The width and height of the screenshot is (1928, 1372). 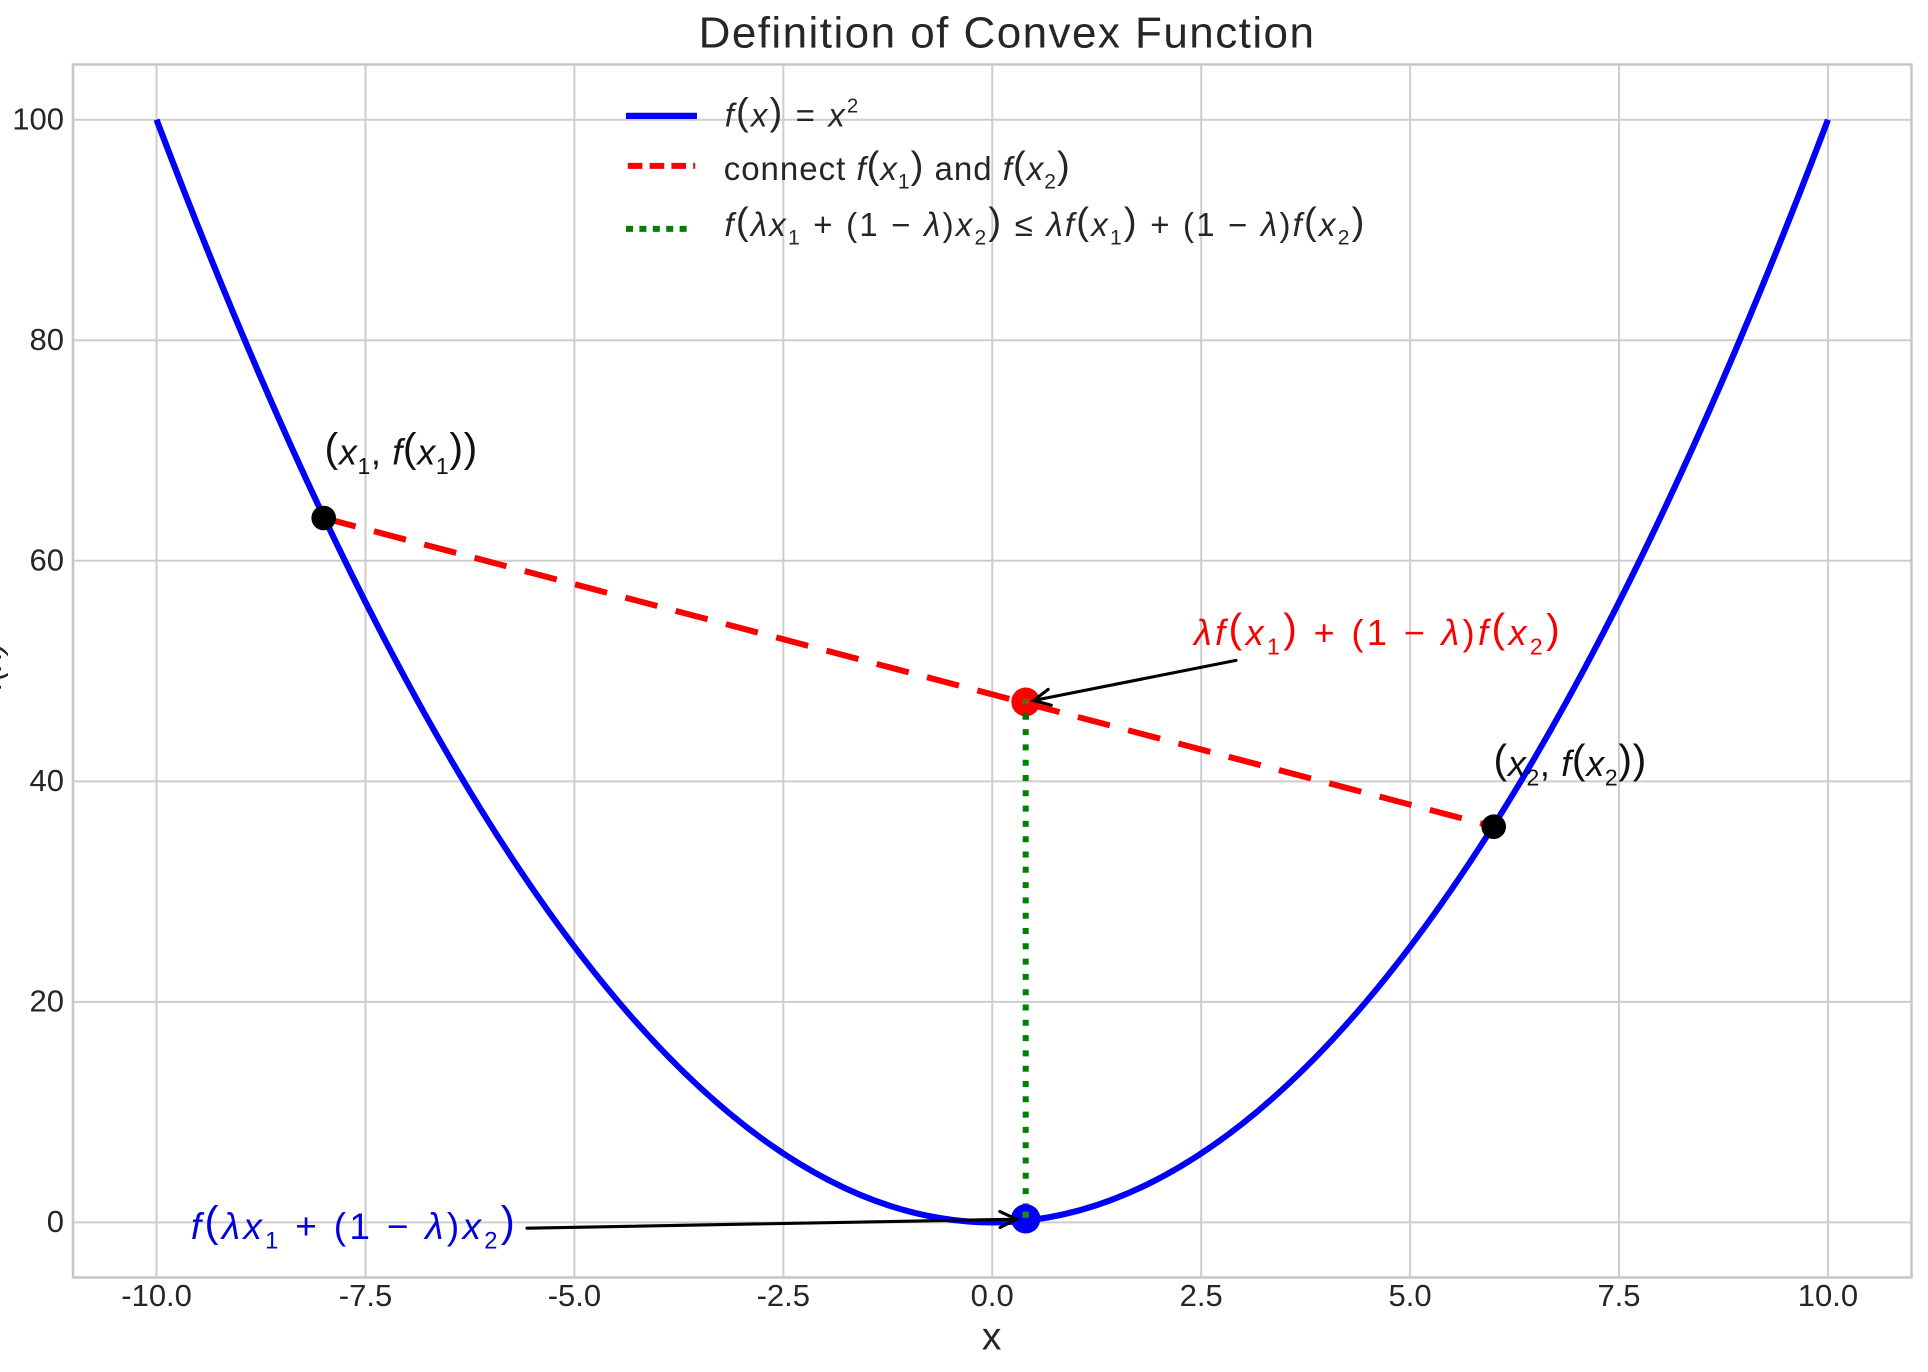 What do you see at coordinates (1377, 632) in the screenshot?
I see `svg-text: λf(x1) + (1 − λ)f(x2)` at bounding box center [1377, 632].